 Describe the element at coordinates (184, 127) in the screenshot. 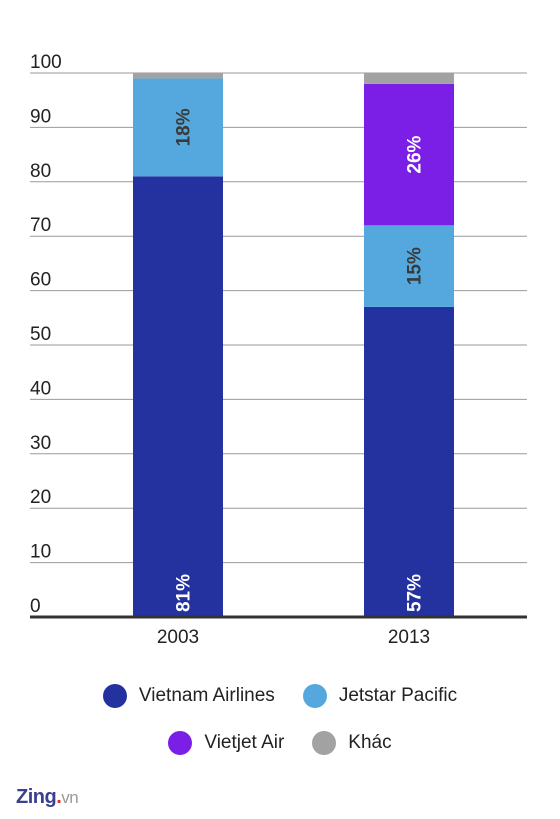

I see `data-label-2003-jetstar-pacific: 18%` at that location.